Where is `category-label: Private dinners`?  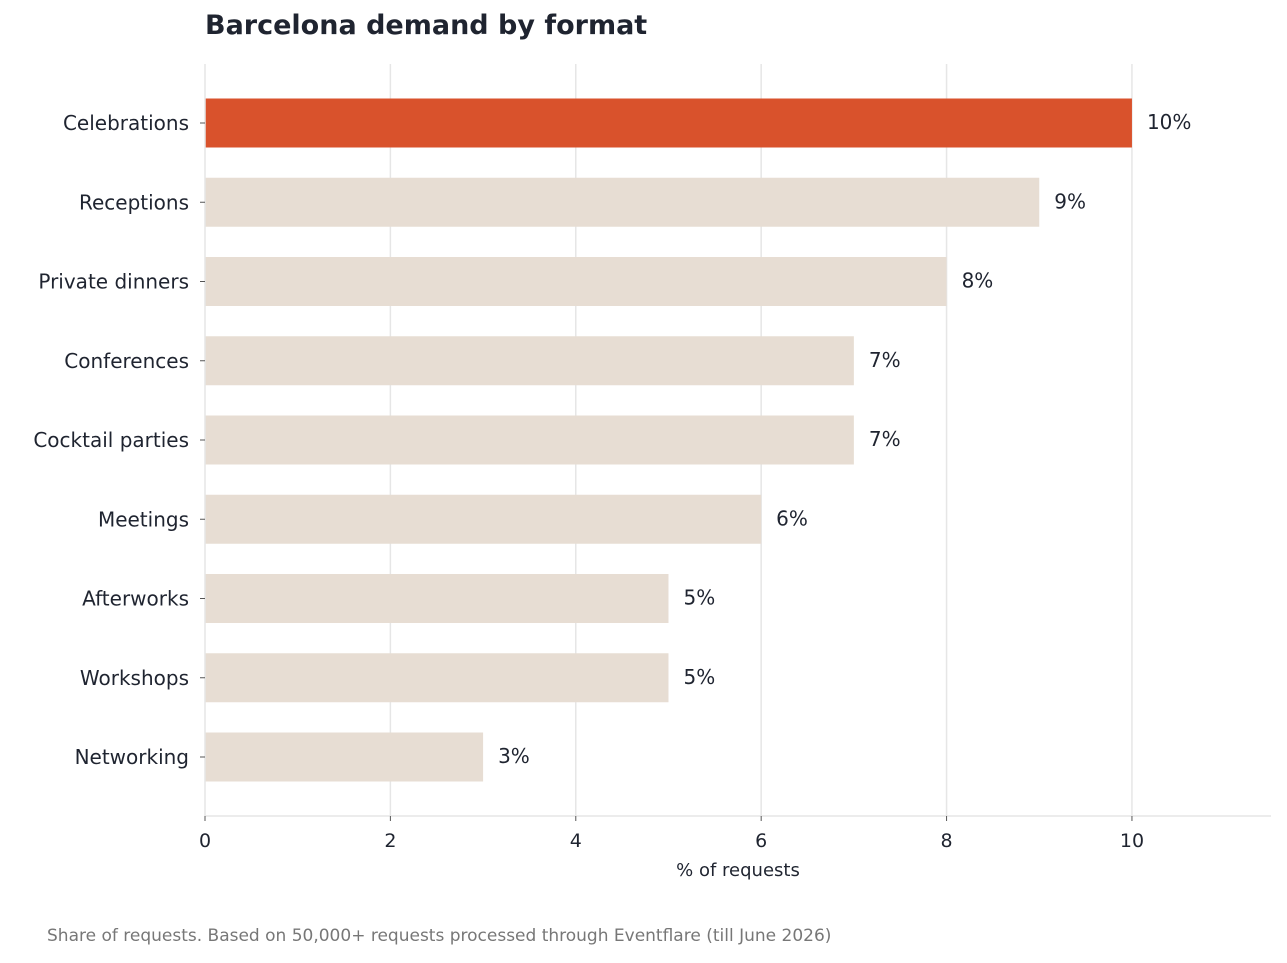 category-label: Private dinners is located at coordinates (113, 282).